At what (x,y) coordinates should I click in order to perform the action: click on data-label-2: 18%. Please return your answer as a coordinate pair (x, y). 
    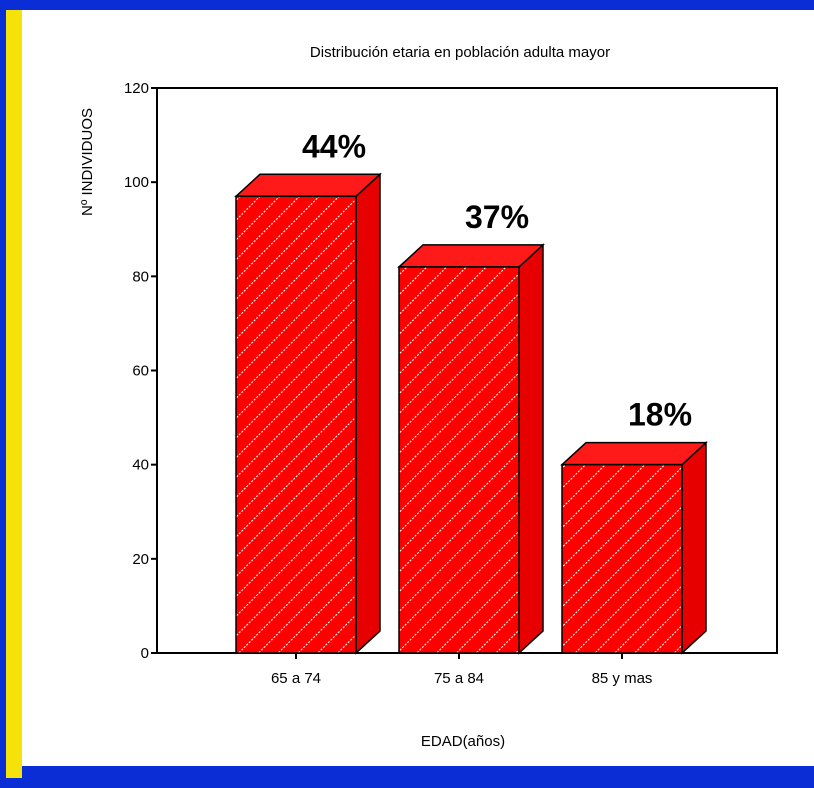
    Looking at the image, I should click on (660, 415).